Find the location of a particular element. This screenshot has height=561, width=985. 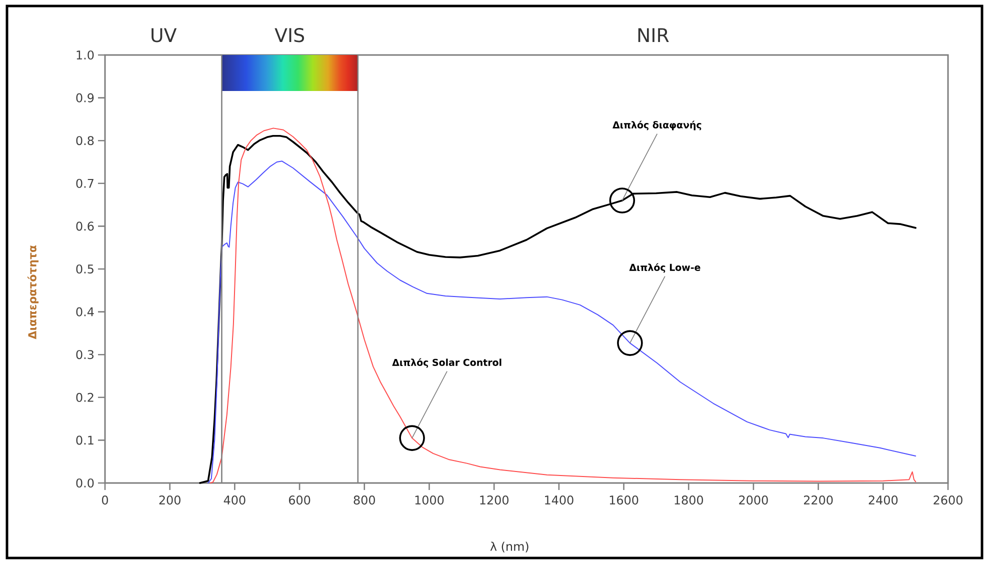

y-tick-label: 0.7 is located at coordinates (85, 183).